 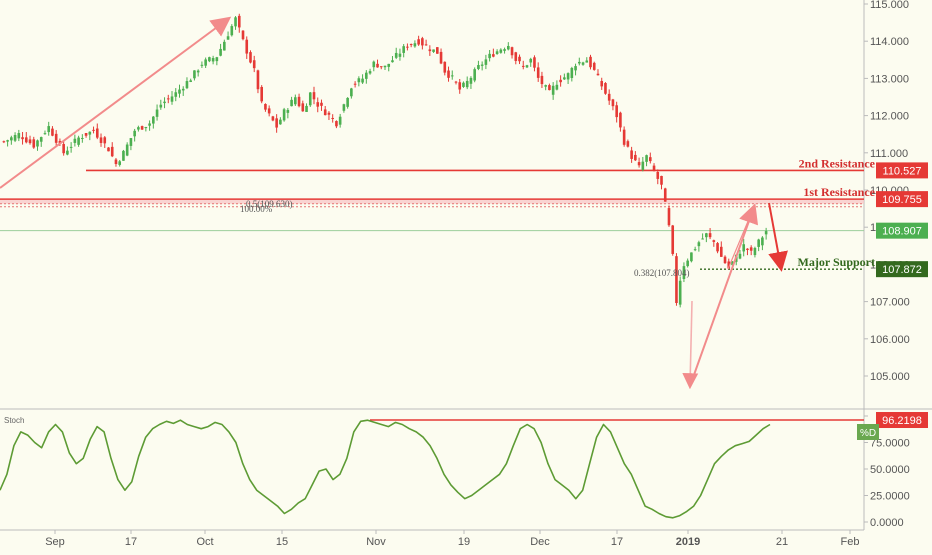 What do you see at coordinates (890, 303) in the screenshot?
I see `price-tick-label: 107.000` at bounding box center [890, 303].